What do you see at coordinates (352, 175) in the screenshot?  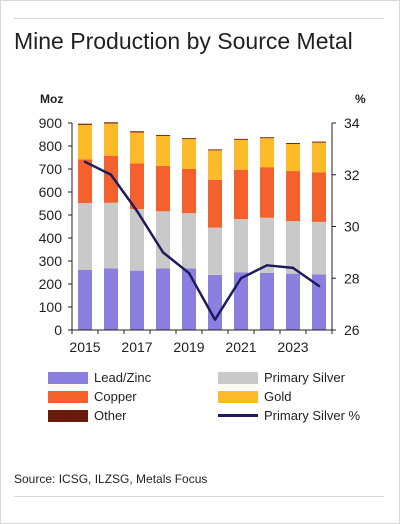 I see `right-tick-label-32: 32` at bounding box center [352, 175].